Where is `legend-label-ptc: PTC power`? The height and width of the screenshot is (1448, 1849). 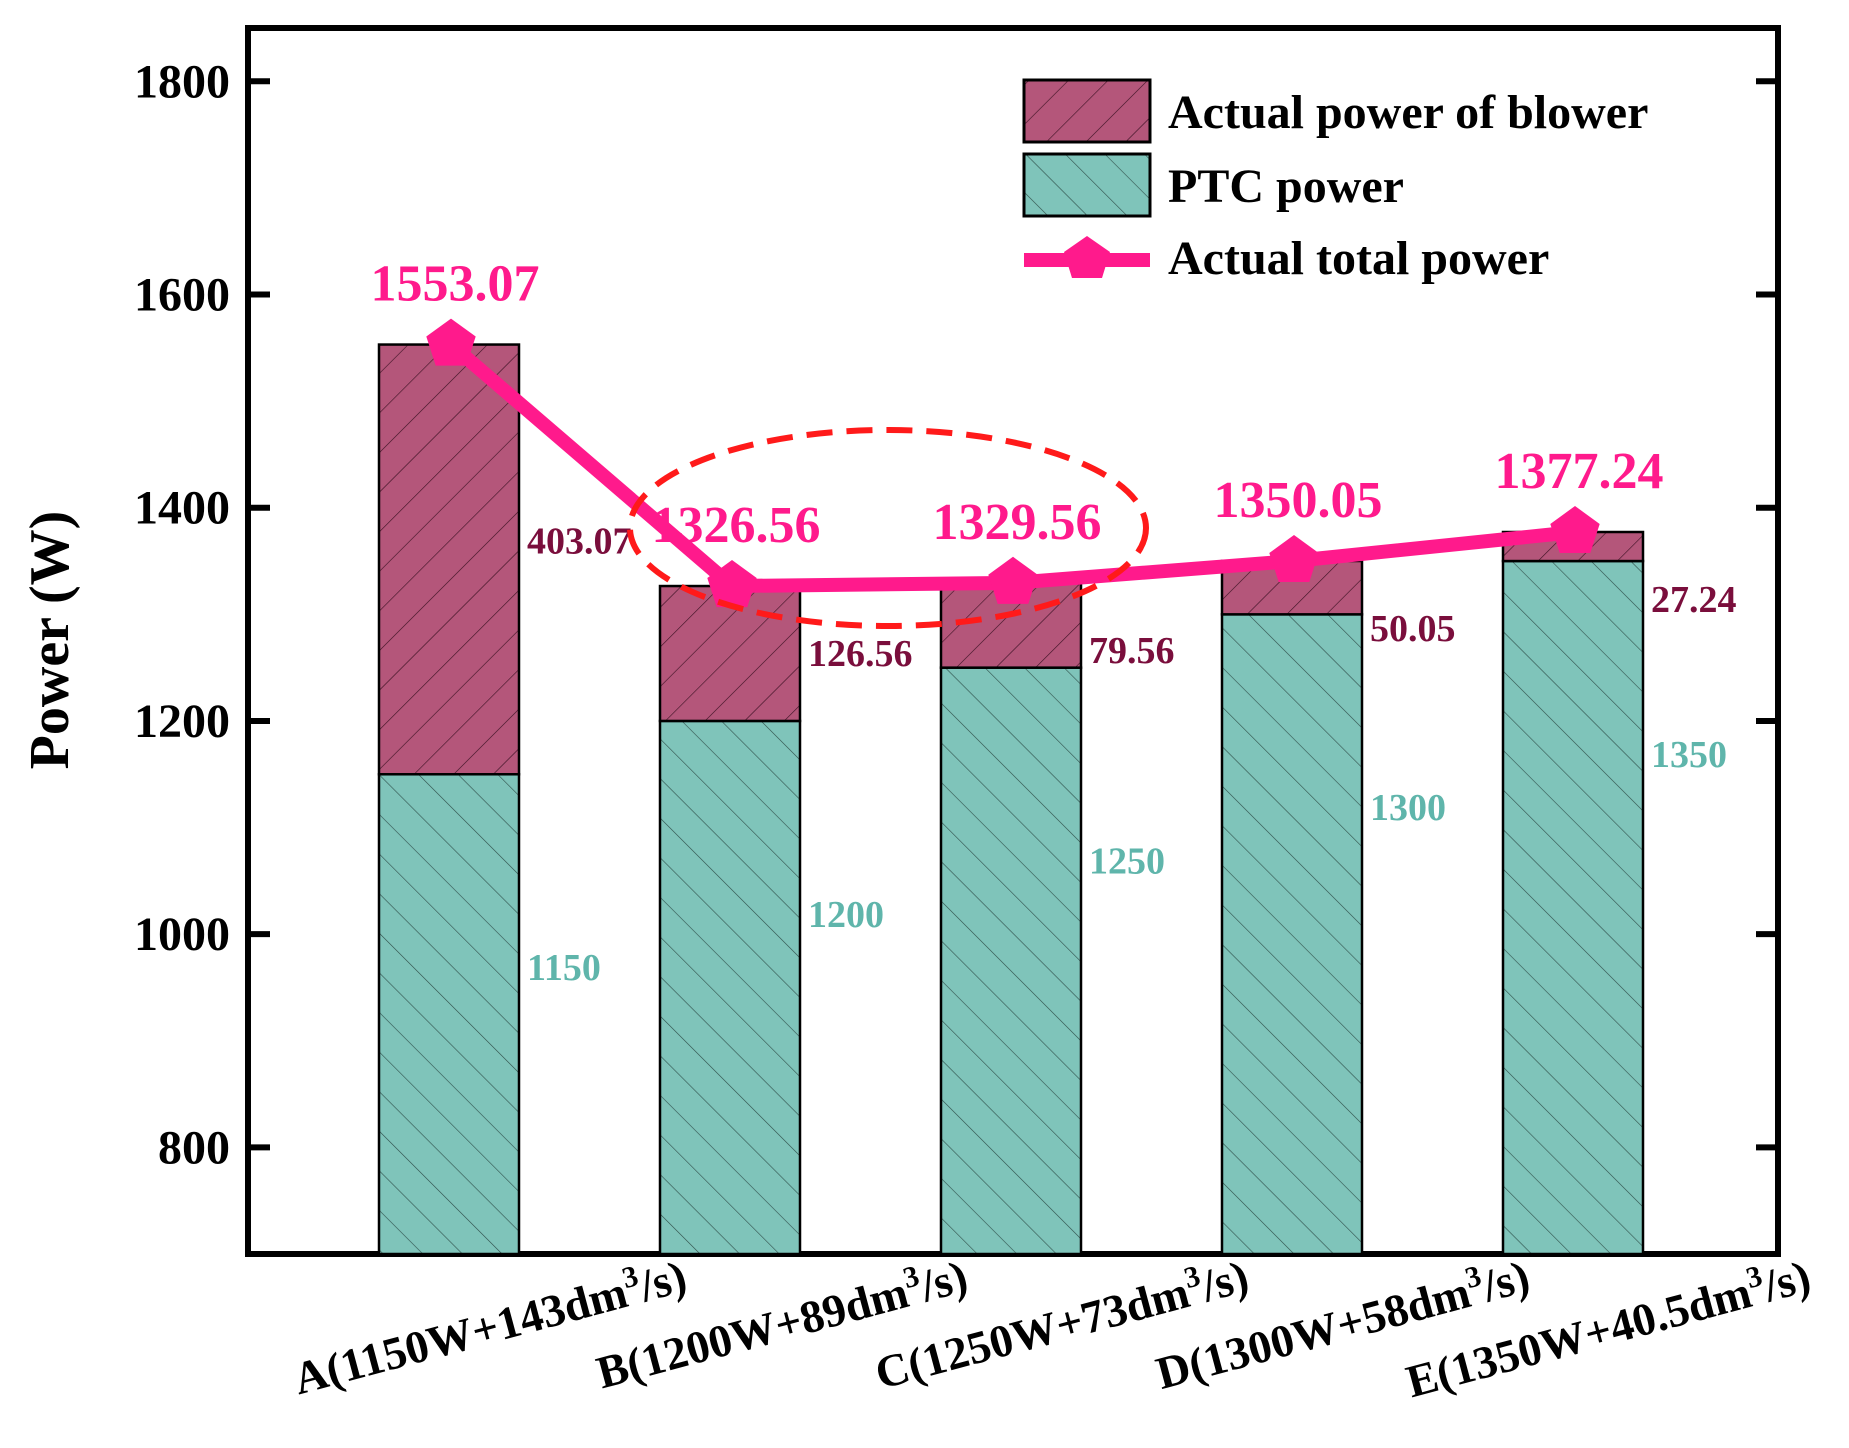
legend-label-ptc: PTC power is located at coordinates (1286, 186).